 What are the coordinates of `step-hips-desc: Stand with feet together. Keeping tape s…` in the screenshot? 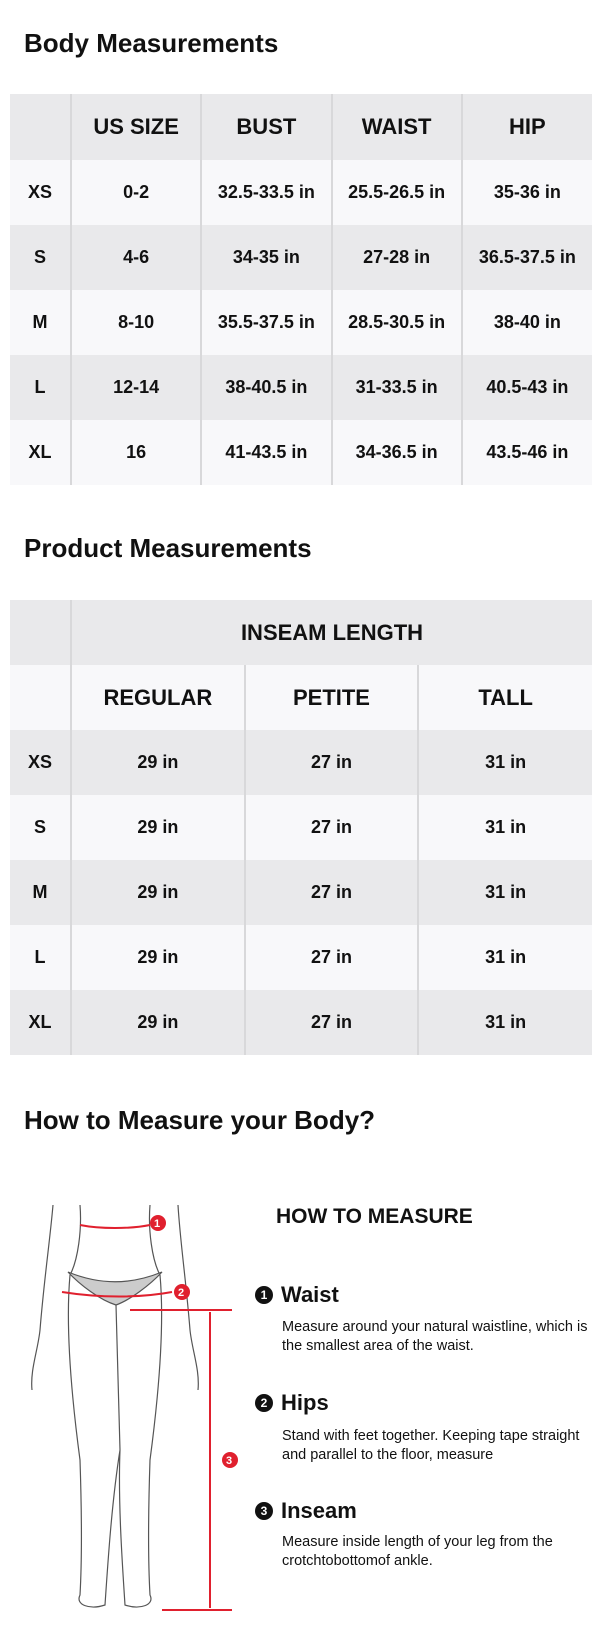 It's located at (431, 1445).